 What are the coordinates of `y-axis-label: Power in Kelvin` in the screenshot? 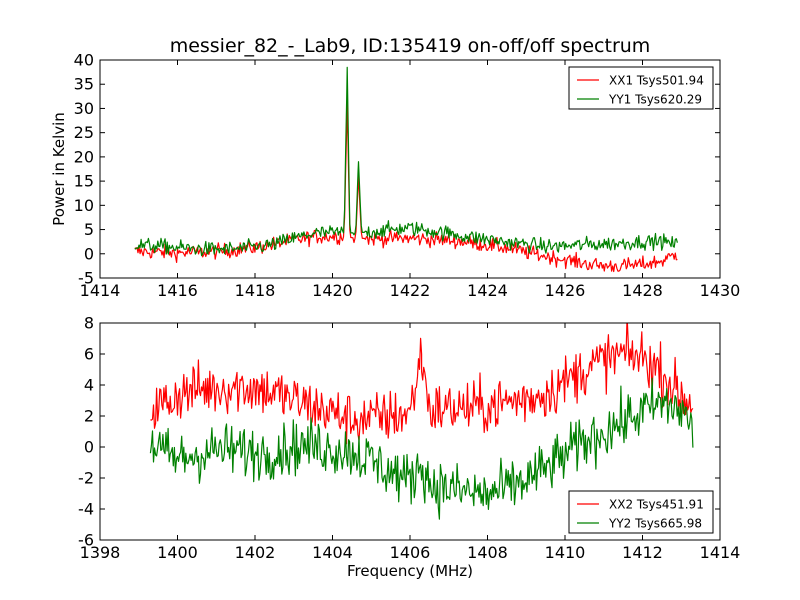 It's located at (59, 169).